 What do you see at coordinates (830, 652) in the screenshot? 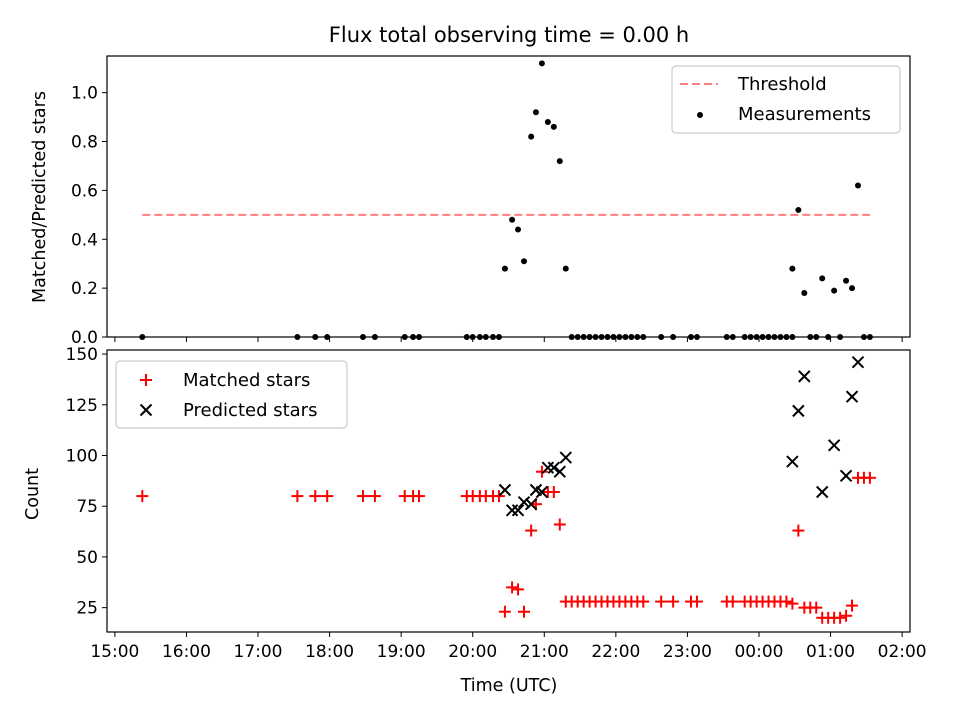
I see `x-tick-label: 01:00` at bounding box center [830, 652].